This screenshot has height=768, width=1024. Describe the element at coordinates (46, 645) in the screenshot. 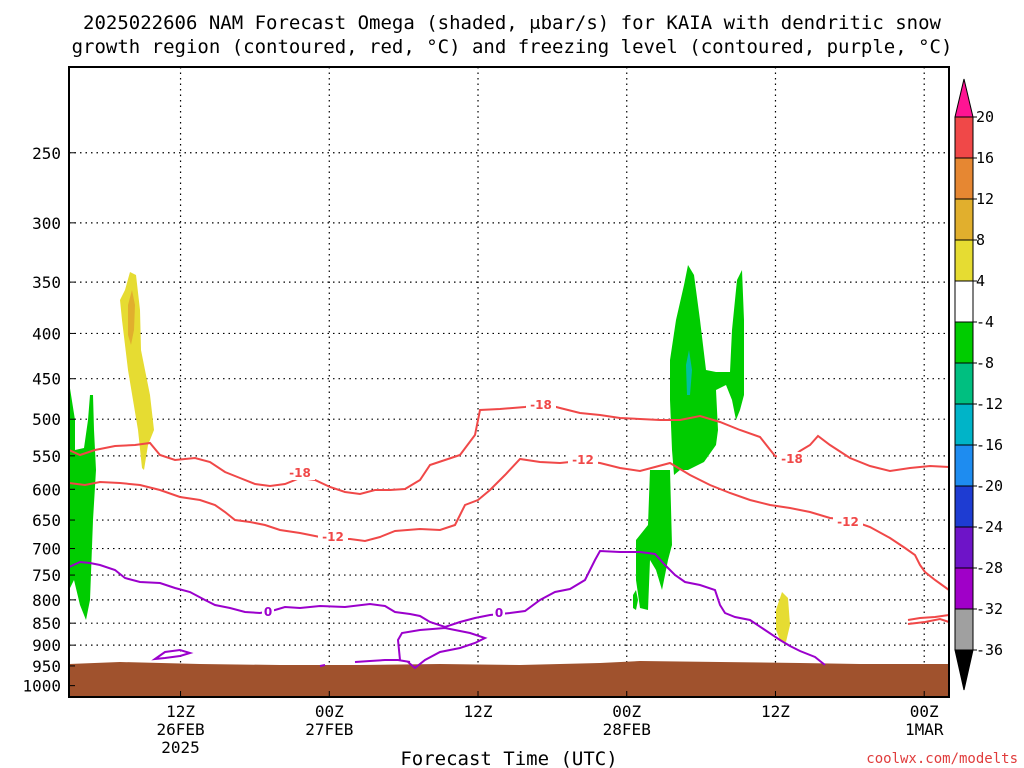

I see `y-tick-label: 900` at that location.